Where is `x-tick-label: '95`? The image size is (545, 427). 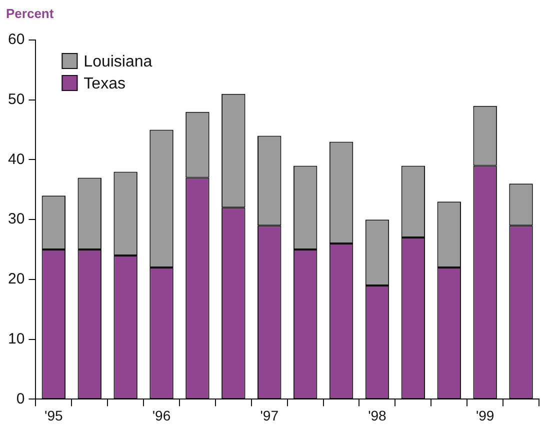 x-tick-label: '95 is located at coordinates (53, 415).